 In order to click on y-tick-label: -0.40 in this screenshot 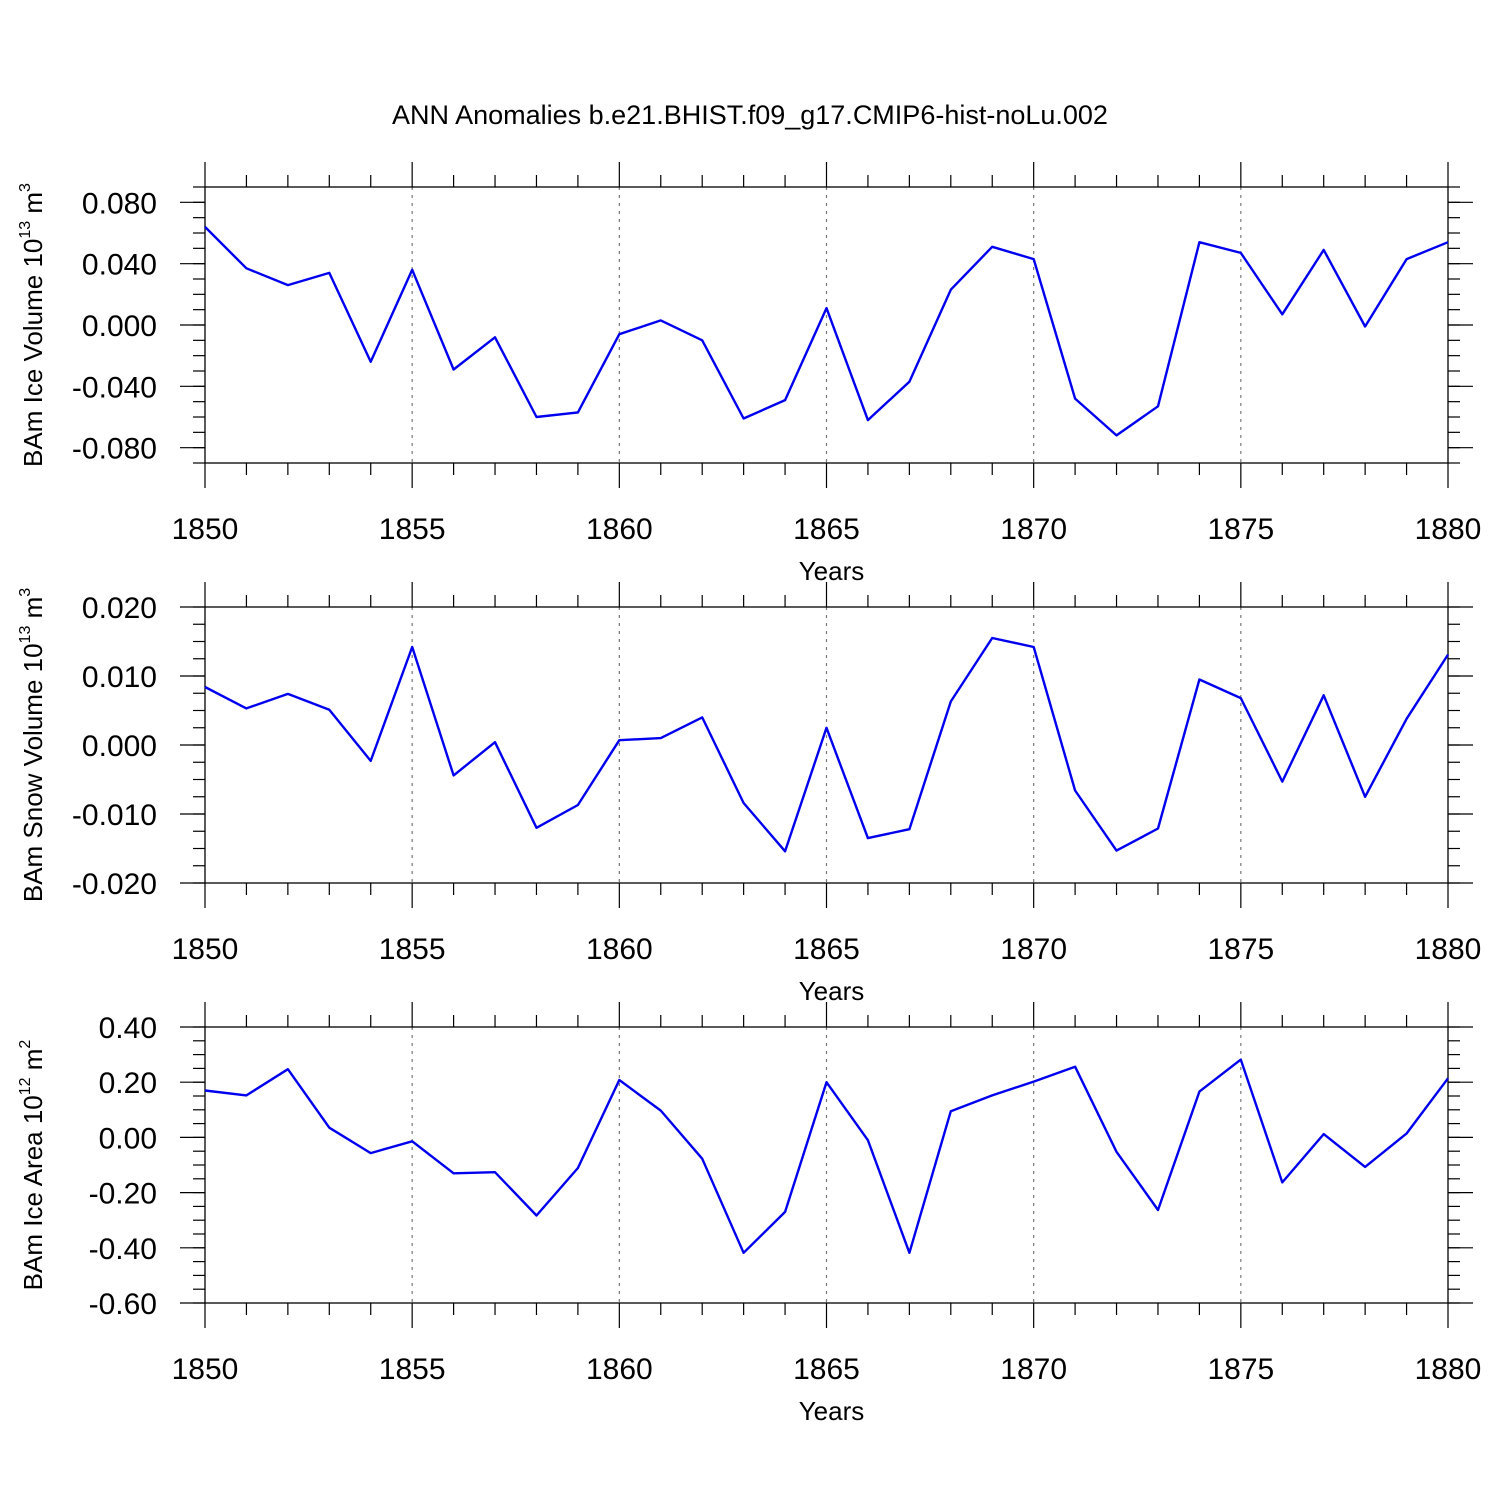, I will do `click(123, 1249)`.